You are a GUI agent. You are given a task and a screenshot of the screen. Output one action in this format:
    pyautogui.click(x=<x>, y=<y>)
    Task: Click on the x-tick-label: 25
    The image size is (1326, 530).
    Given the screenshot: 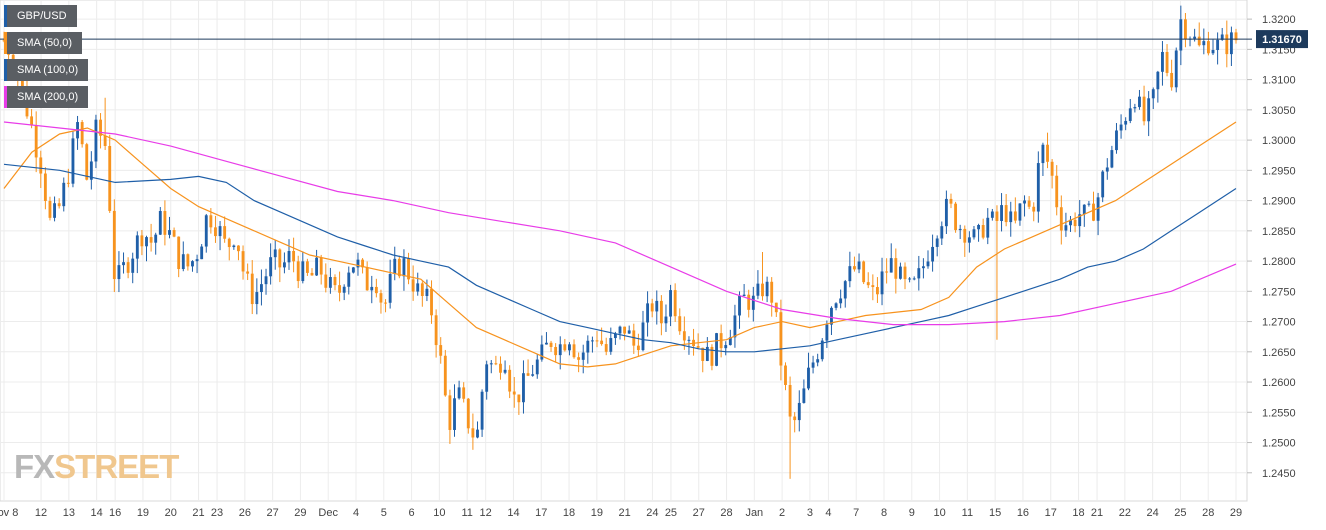 What is the action you would take?
    pyautogui.click(x=1180, y=513)
    